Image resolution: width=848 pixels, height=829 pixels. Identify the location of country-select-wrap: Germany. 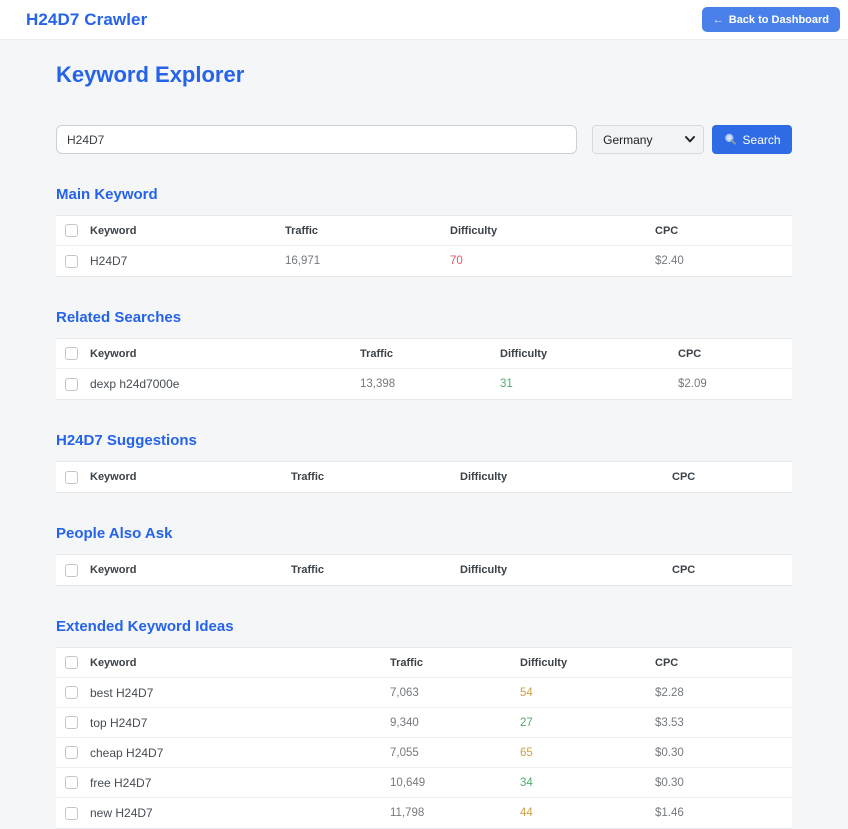
(648, 139).